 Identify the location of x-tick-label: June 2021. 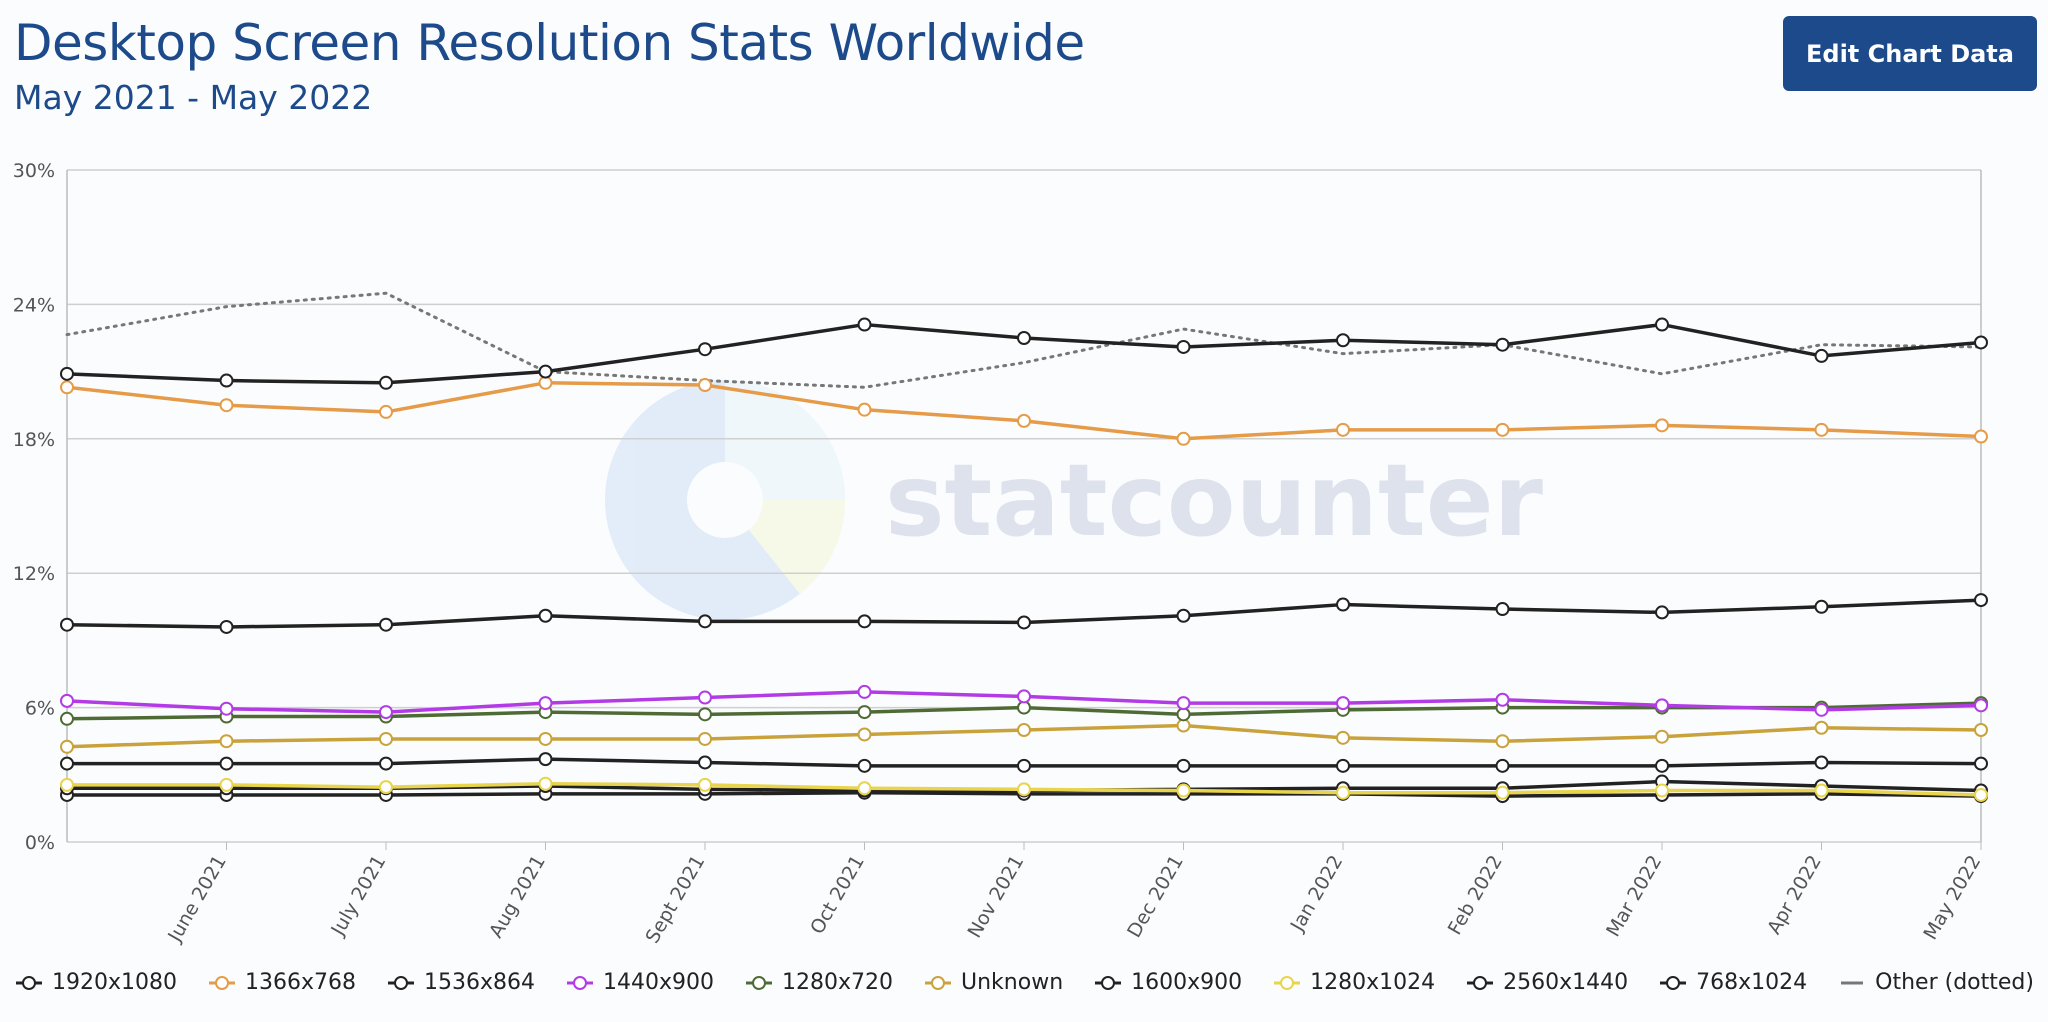
(196, 899).